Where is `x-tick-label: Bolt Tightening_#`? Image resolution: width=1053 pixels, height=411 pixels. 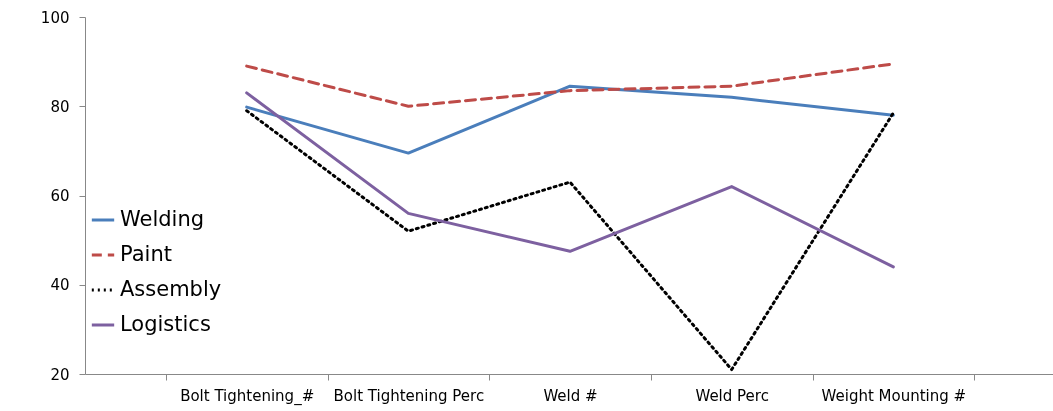 x-tick-label: Bolt Tightening_# is located at coordinates (247, 396).